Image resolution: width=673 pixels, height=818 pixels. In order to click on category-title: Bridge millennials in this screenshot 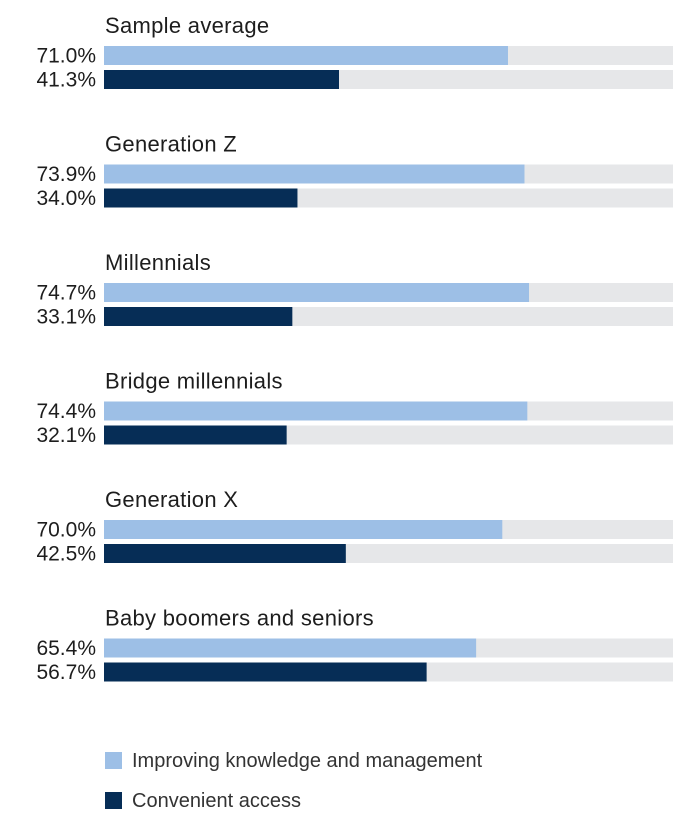, I will do `click(194, 381)`.